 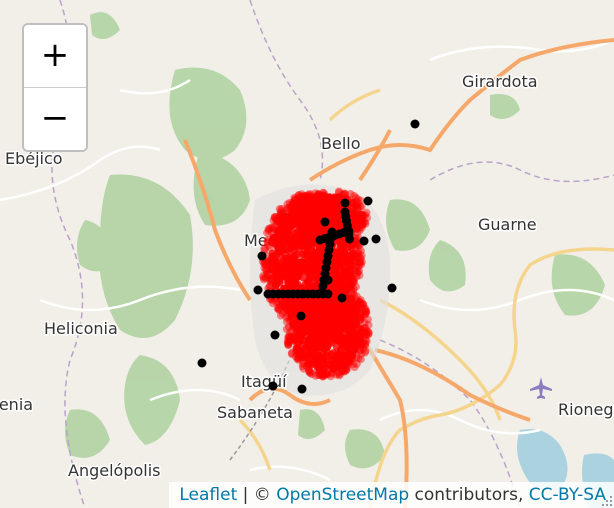 What do you see at coordinates (567, 495) in the screenshot?
I see `license-link: CC-BY-SA` at bounding box center [567, 495].